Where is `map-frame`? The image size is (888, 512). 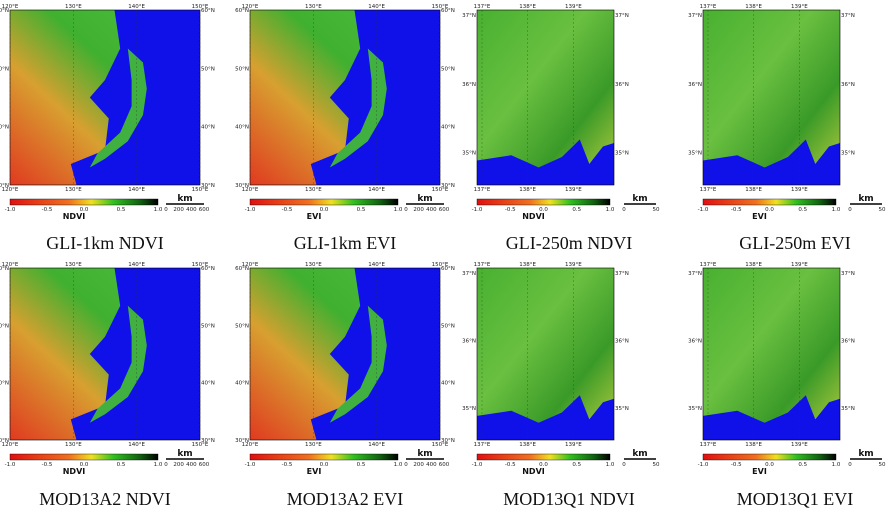
map-frame is located at coordinates (771, 354).